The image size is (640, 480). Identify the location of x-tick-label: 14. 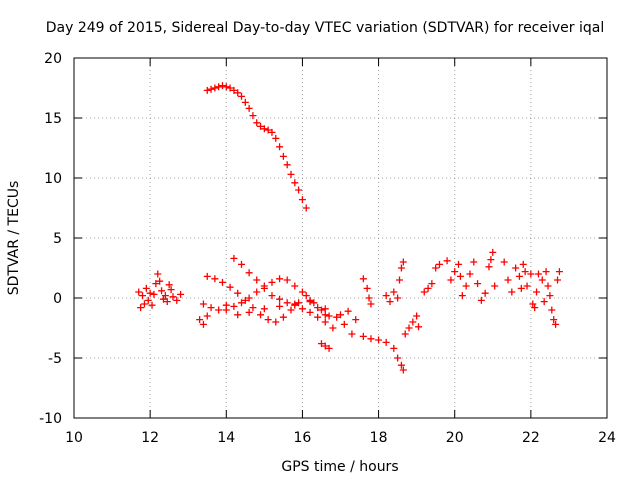
(226, 438).